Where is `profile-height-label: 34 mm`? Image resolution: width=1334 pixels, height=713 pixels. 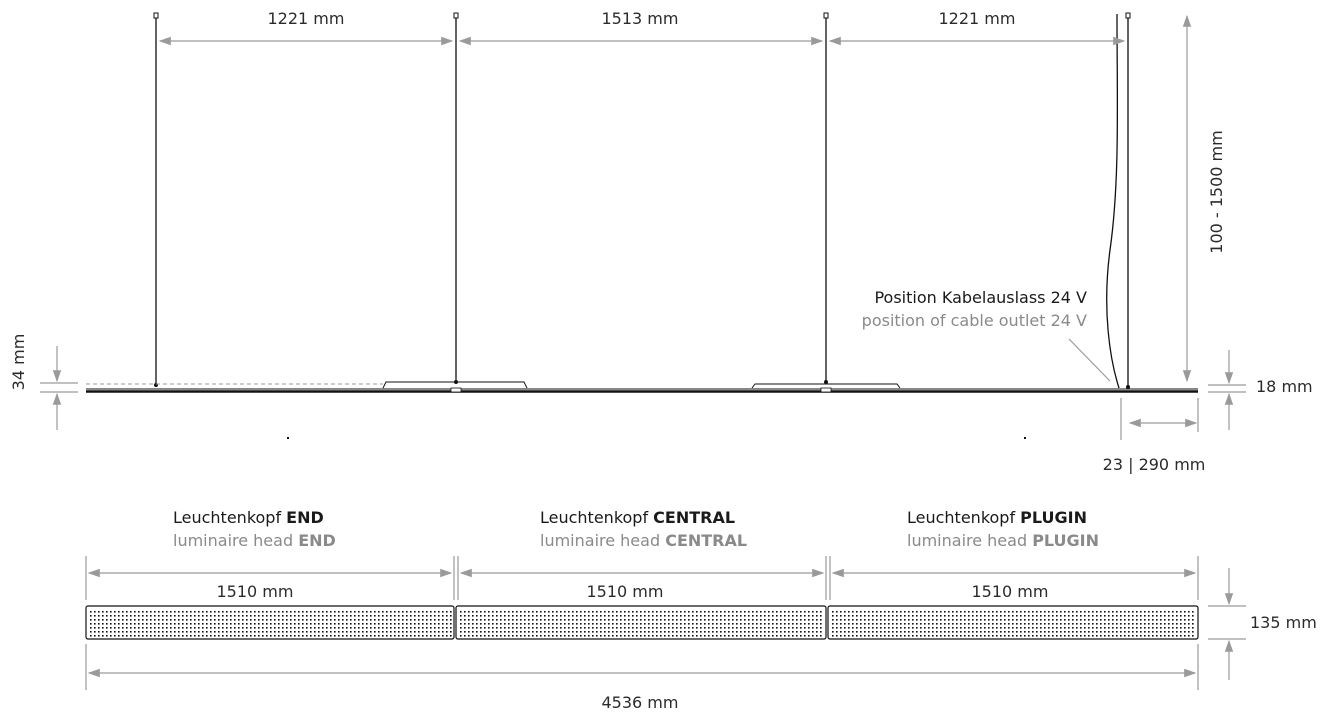
profile-height-label: 34 mm is located at coordinates (18, 362).